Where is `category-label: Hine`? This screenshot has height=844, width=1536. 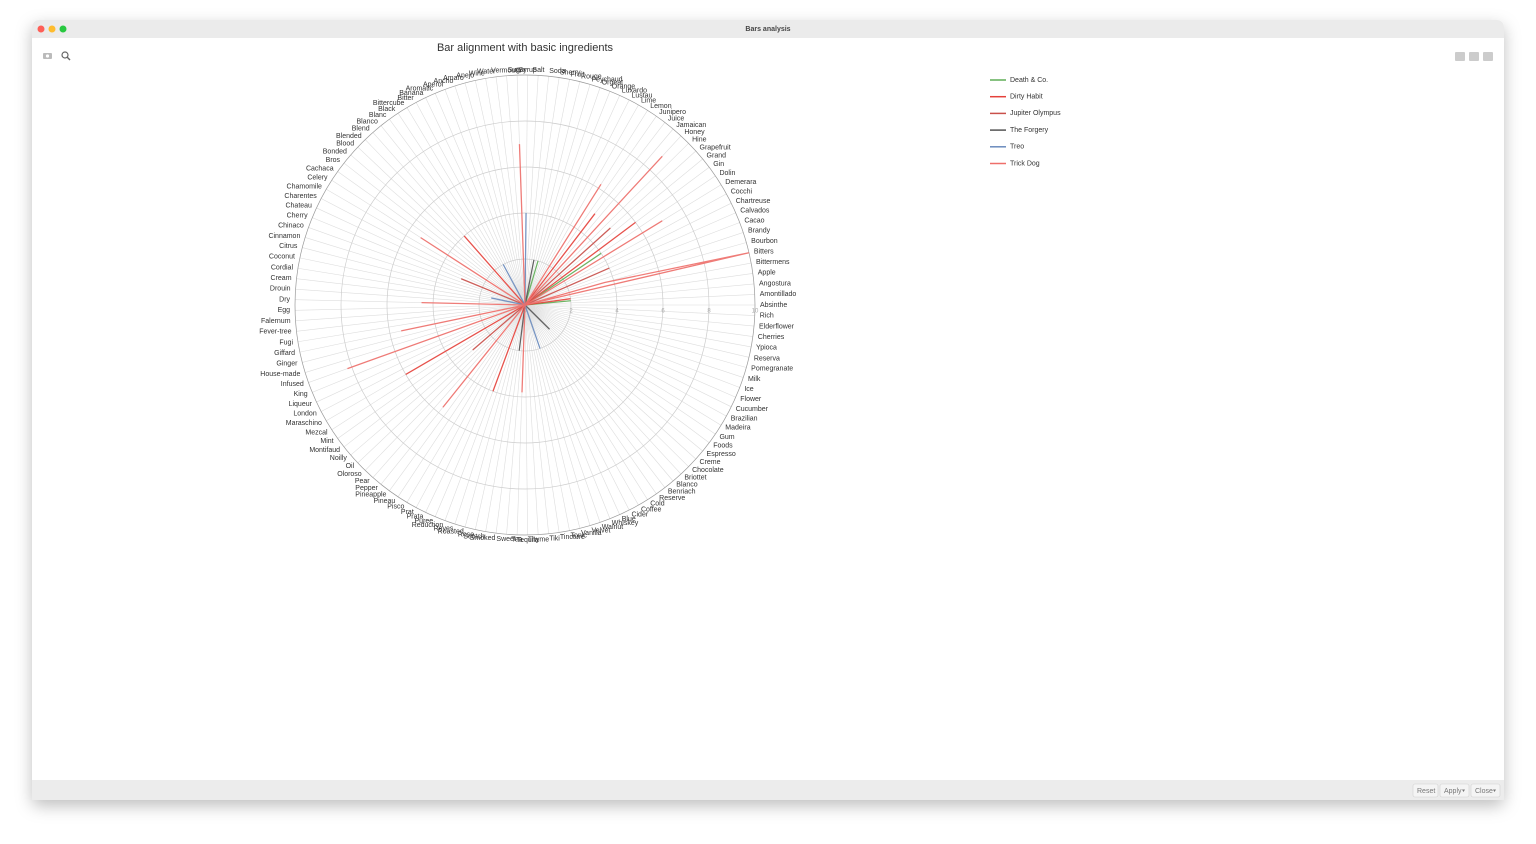 category-label: Hine is located at coordinates (699, 140).